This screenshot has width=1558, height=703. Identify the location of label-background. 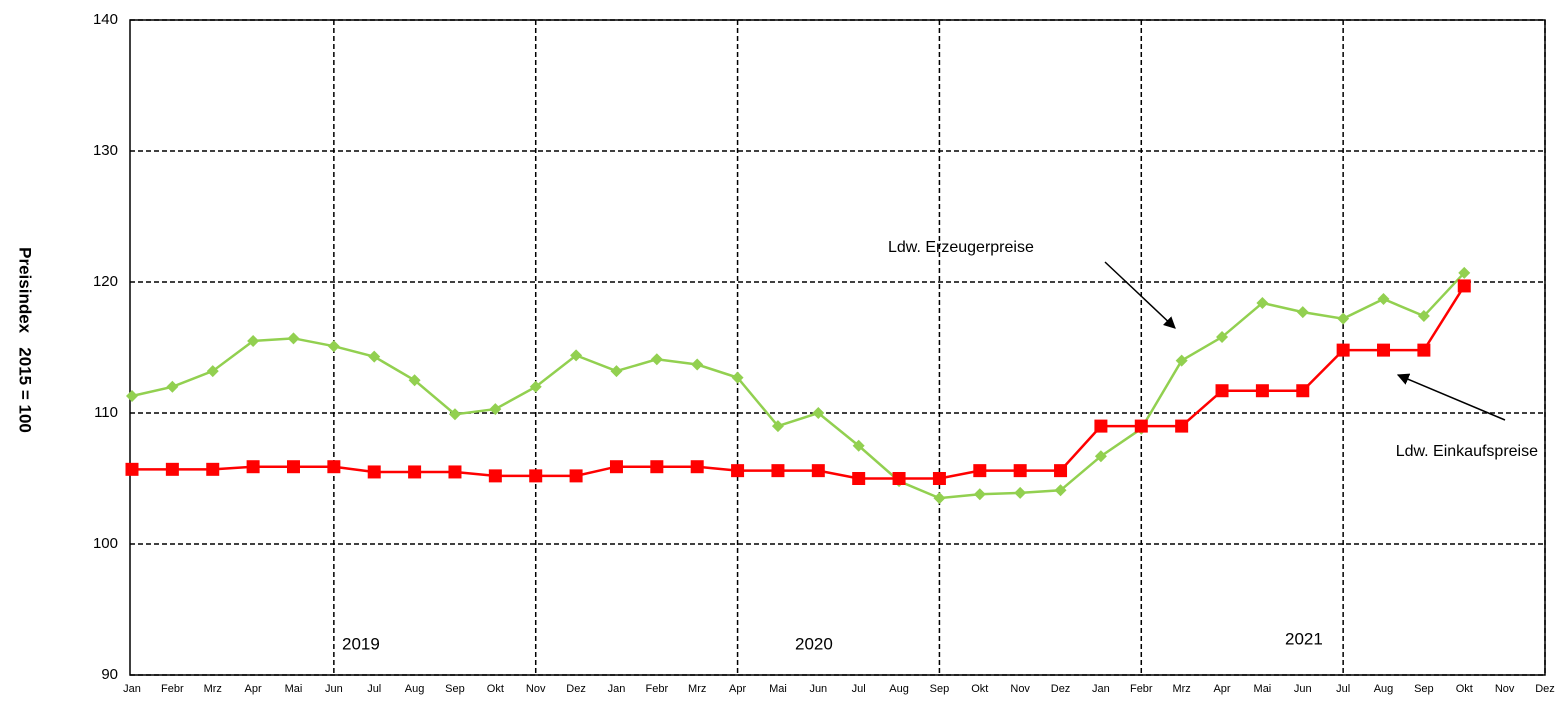
(1467, 452).